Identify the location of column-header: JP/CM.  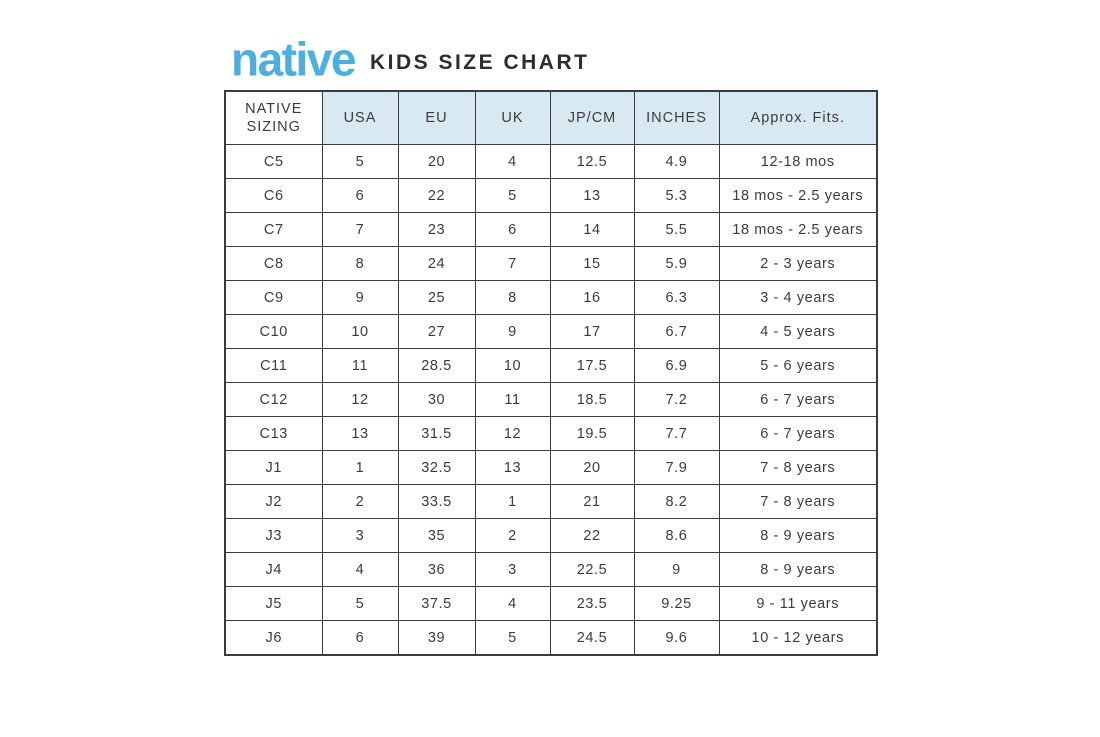
(592, 117).